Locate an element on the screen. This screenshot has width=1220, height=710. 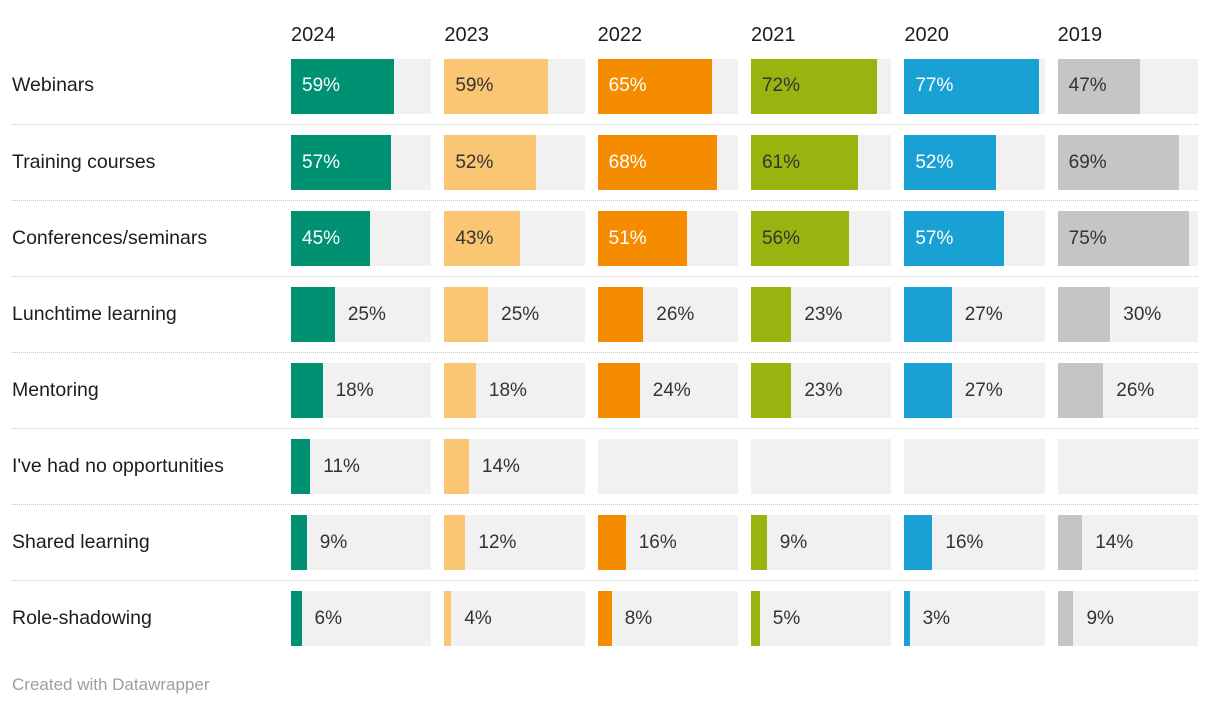
bar-track: 52% is located at coordinates (514, 162).